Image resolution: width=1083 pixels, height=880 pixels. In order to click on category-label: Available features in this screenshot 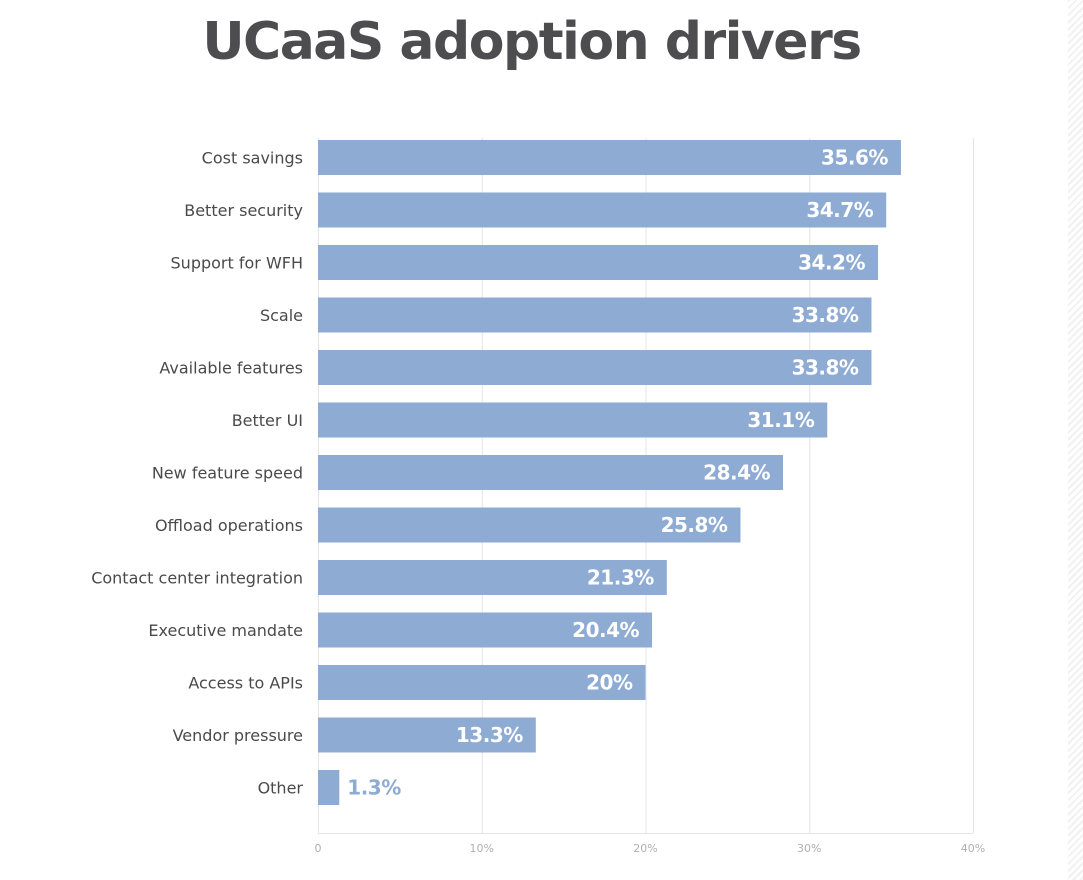, I will do `click(231, 368)`.